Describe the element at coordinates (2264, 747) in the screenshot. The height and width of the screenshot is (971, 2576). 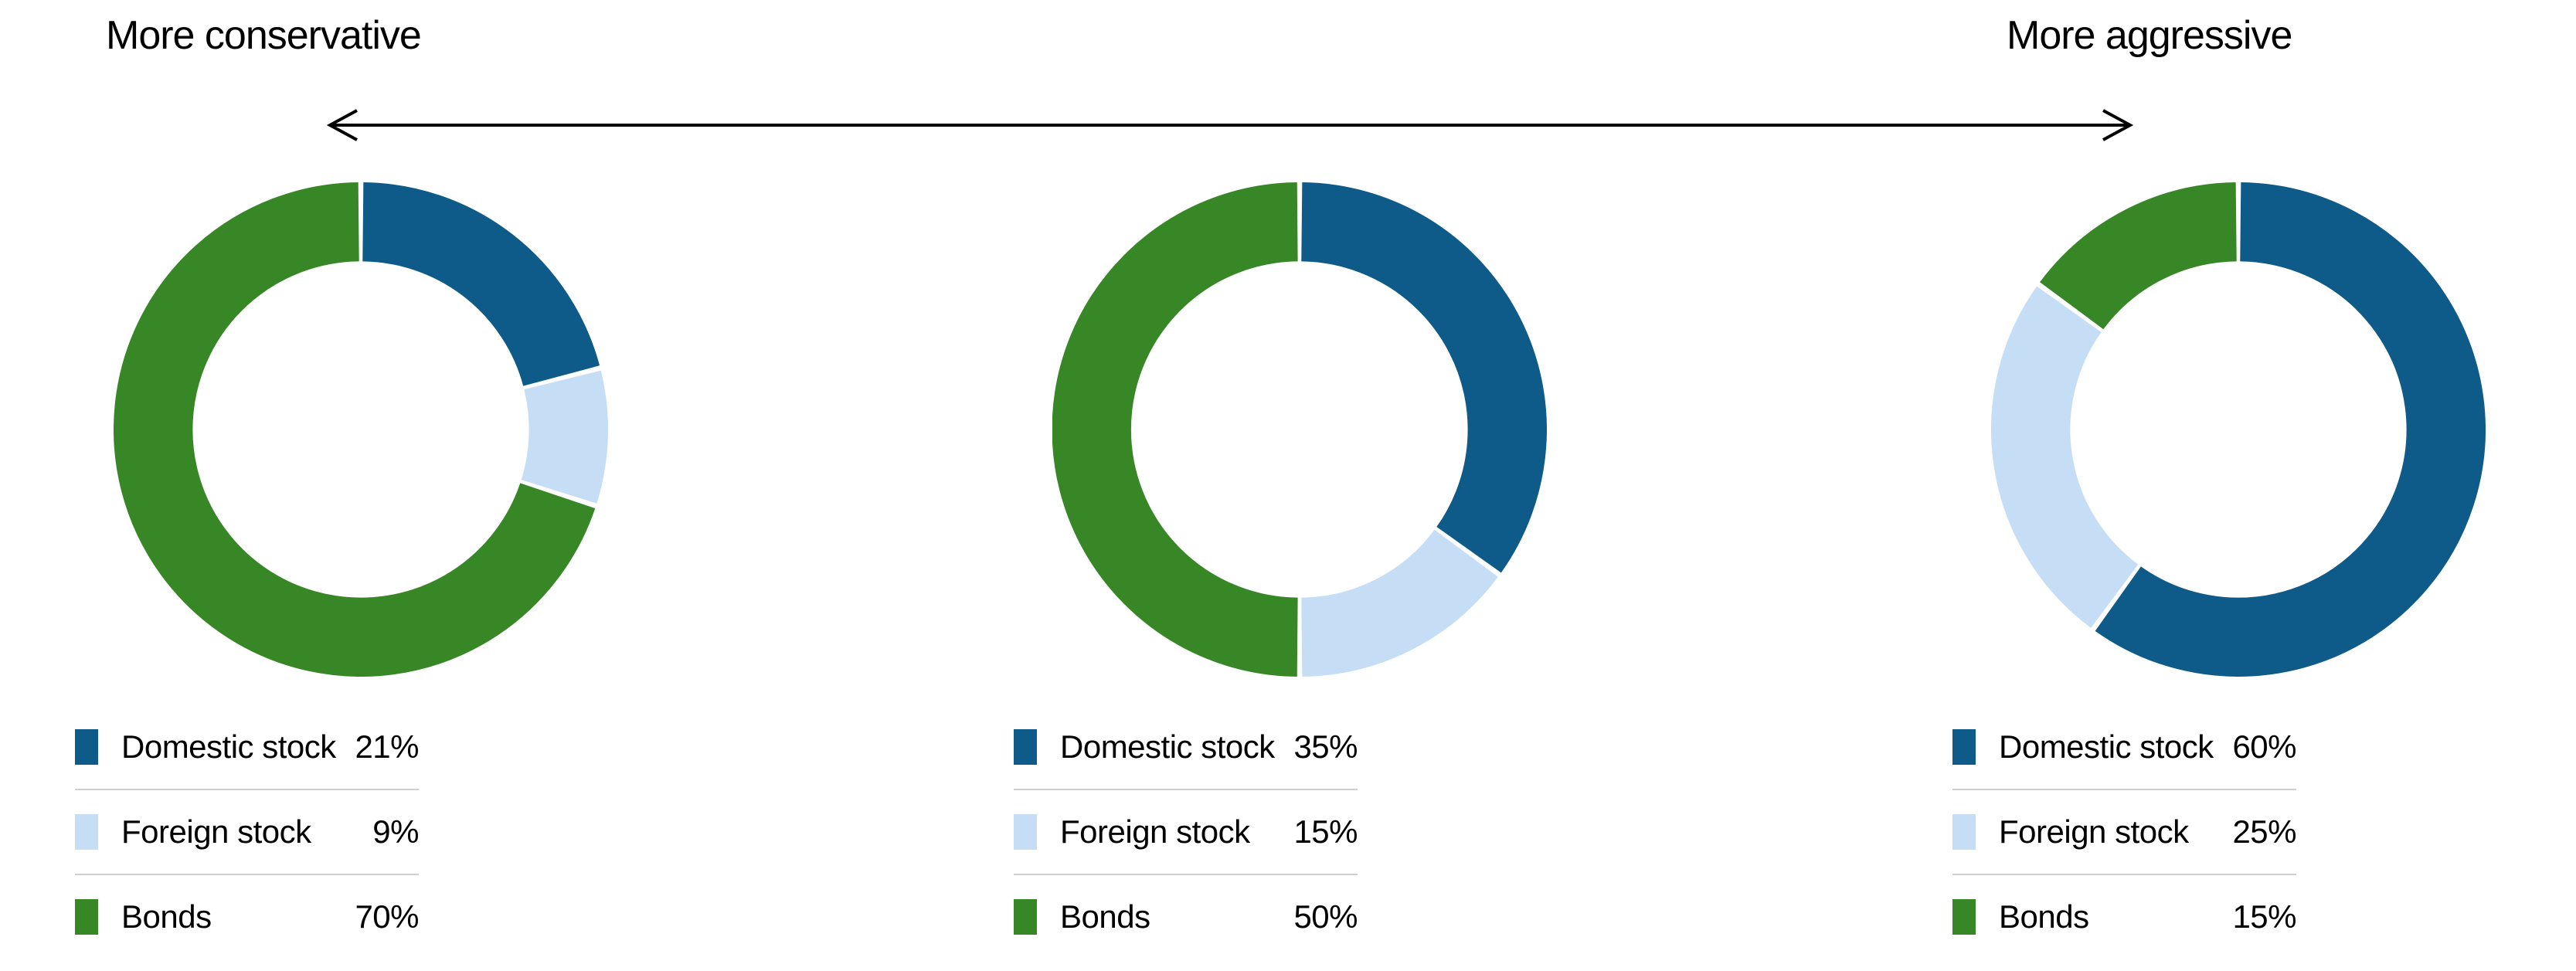
I see `legend-value: 60%` at that location.